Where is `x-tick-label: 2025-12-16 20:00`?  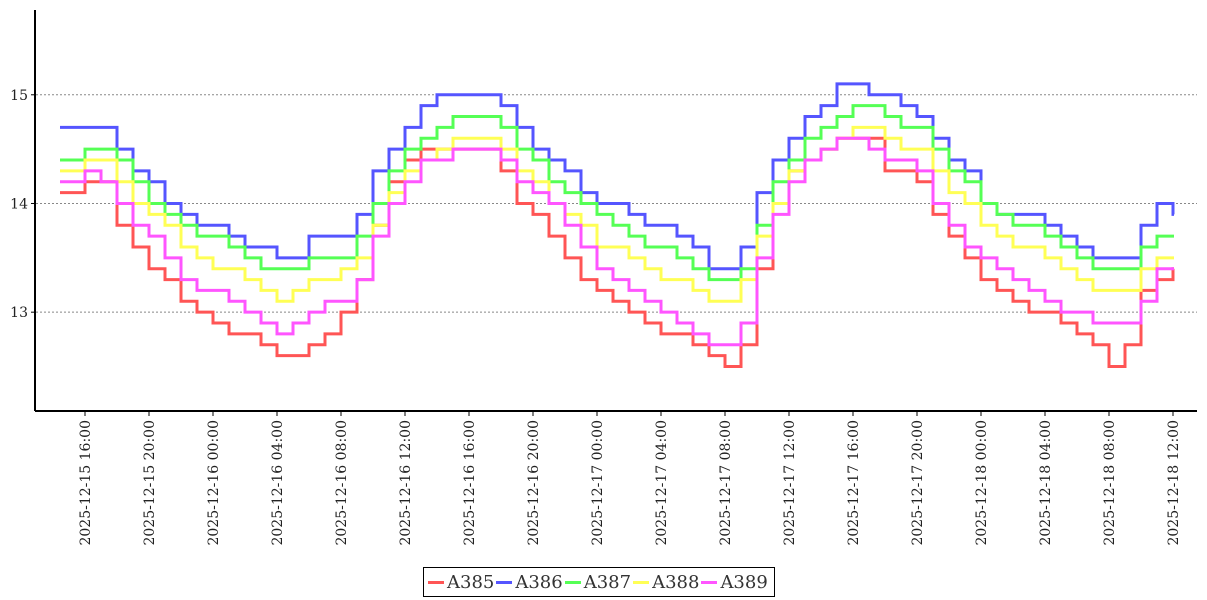
x-tick-label: 2025-12-16 20:00 is located at coordinates (534, 483).